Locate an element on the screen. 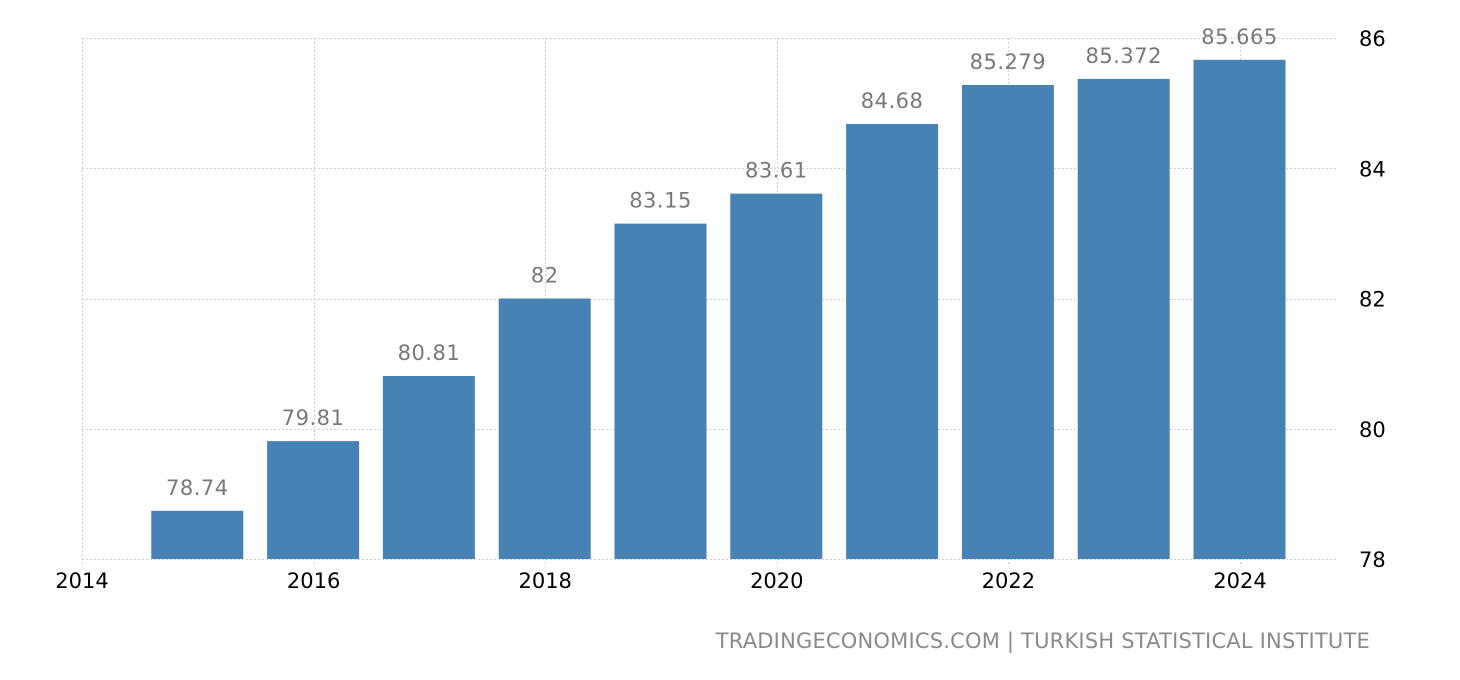 The image size is (1460, 680). x-tick-label: 2014 is located at coordinates (81, 581).